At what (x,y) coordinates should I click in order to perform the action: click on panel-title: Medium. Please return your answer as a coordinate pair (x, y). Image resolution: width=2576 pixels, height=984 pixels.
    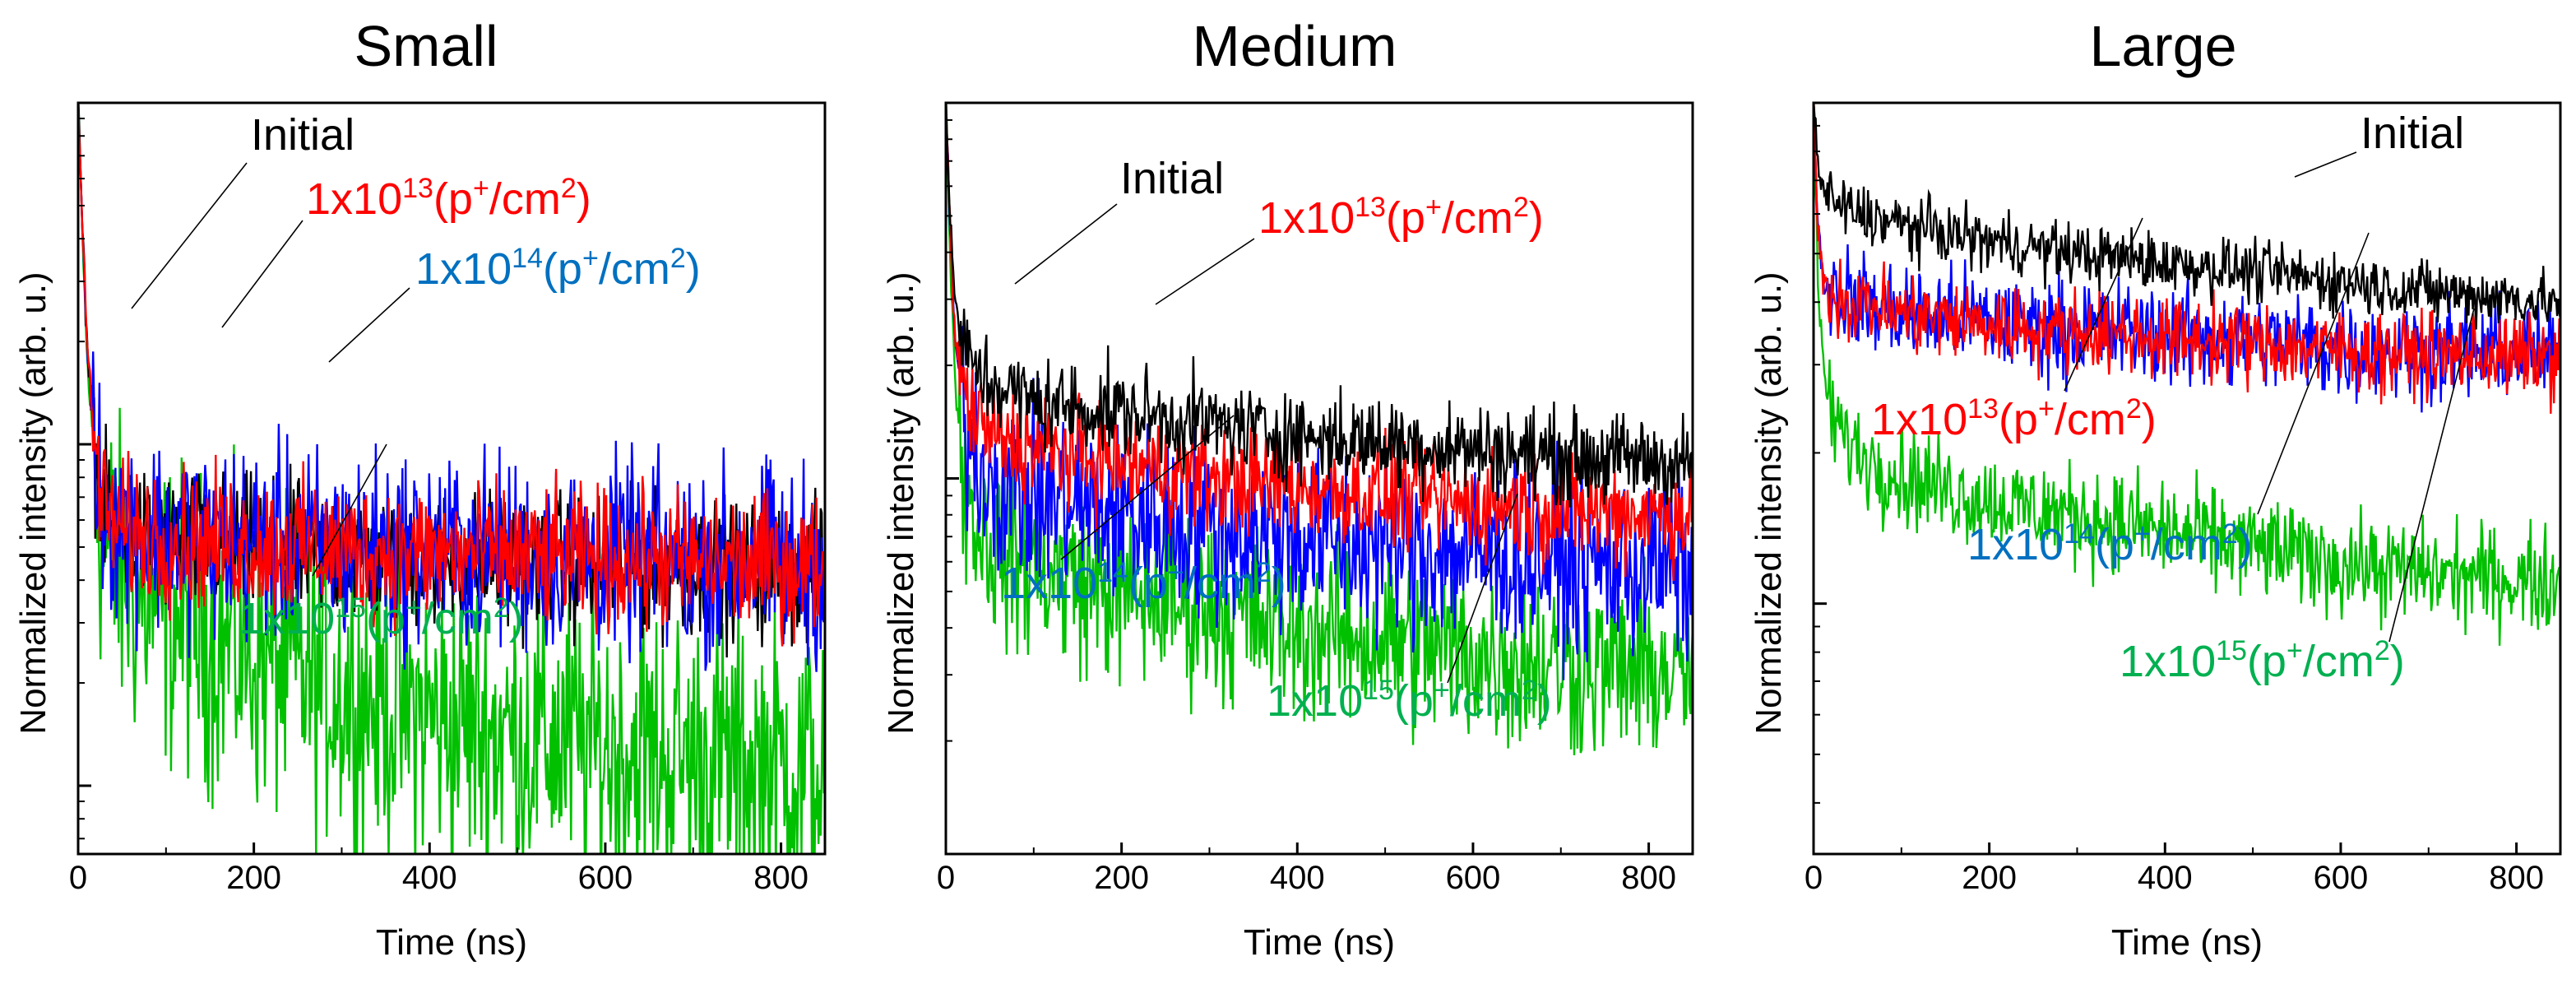
    Looking at the image, I should click on (1295, 46).